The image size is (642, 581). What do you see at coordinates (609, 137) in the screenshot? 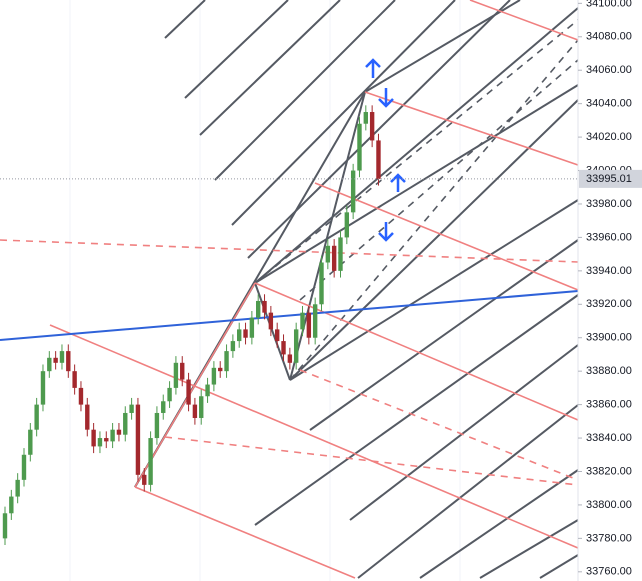
I see `y-tick-label: 34020.00` at bounding box center [609, 137].